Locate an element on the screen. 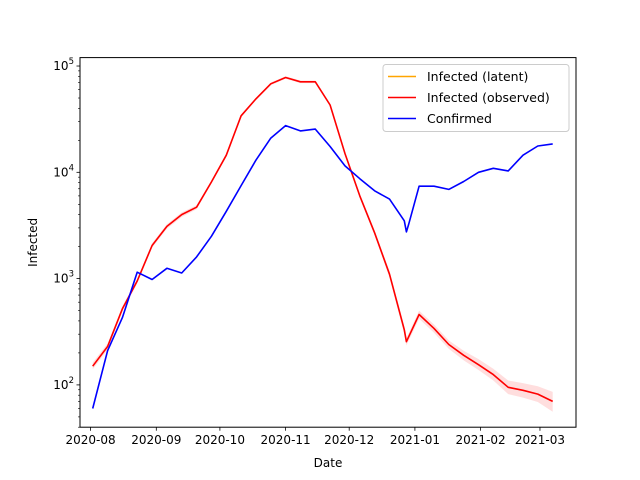  x-tick-label: 2021-02 is located at coordinates (481, 440).